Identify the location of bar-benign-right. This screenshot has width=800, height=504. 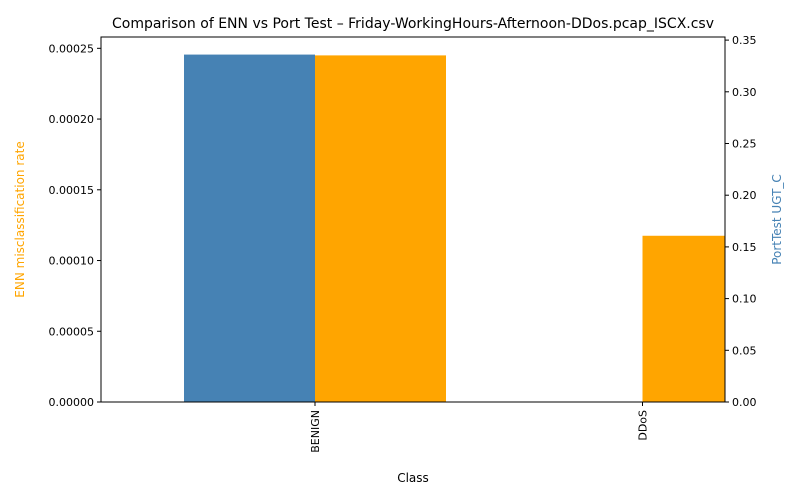
(249, 228).